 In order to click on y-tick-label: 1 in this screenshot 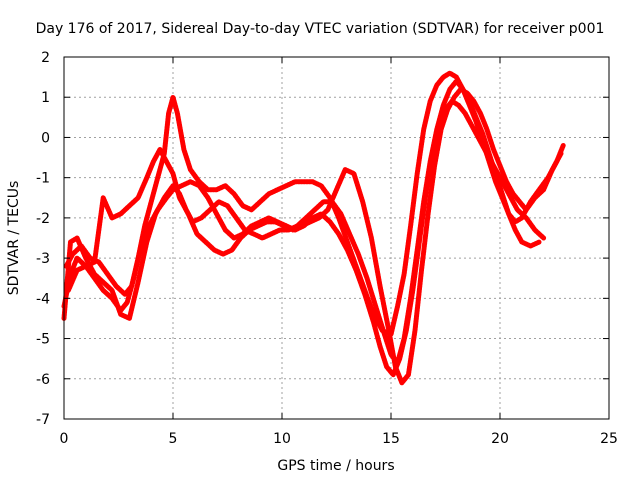, I will do `click(45, 98)`.